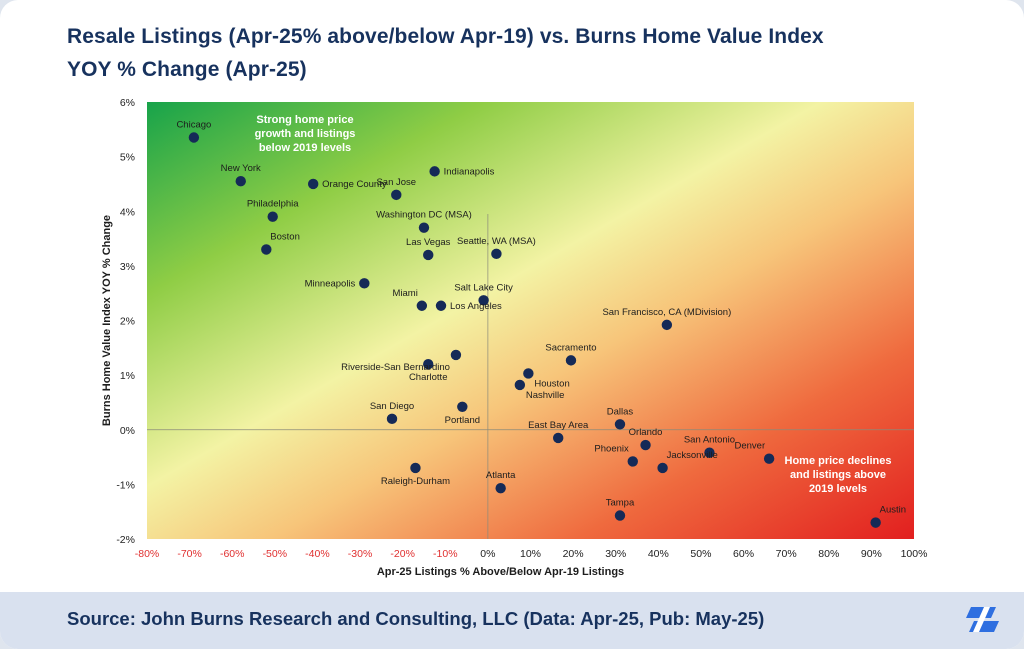  I want to click on annotation-top-left-line: growth and listings, so click(305, 134).